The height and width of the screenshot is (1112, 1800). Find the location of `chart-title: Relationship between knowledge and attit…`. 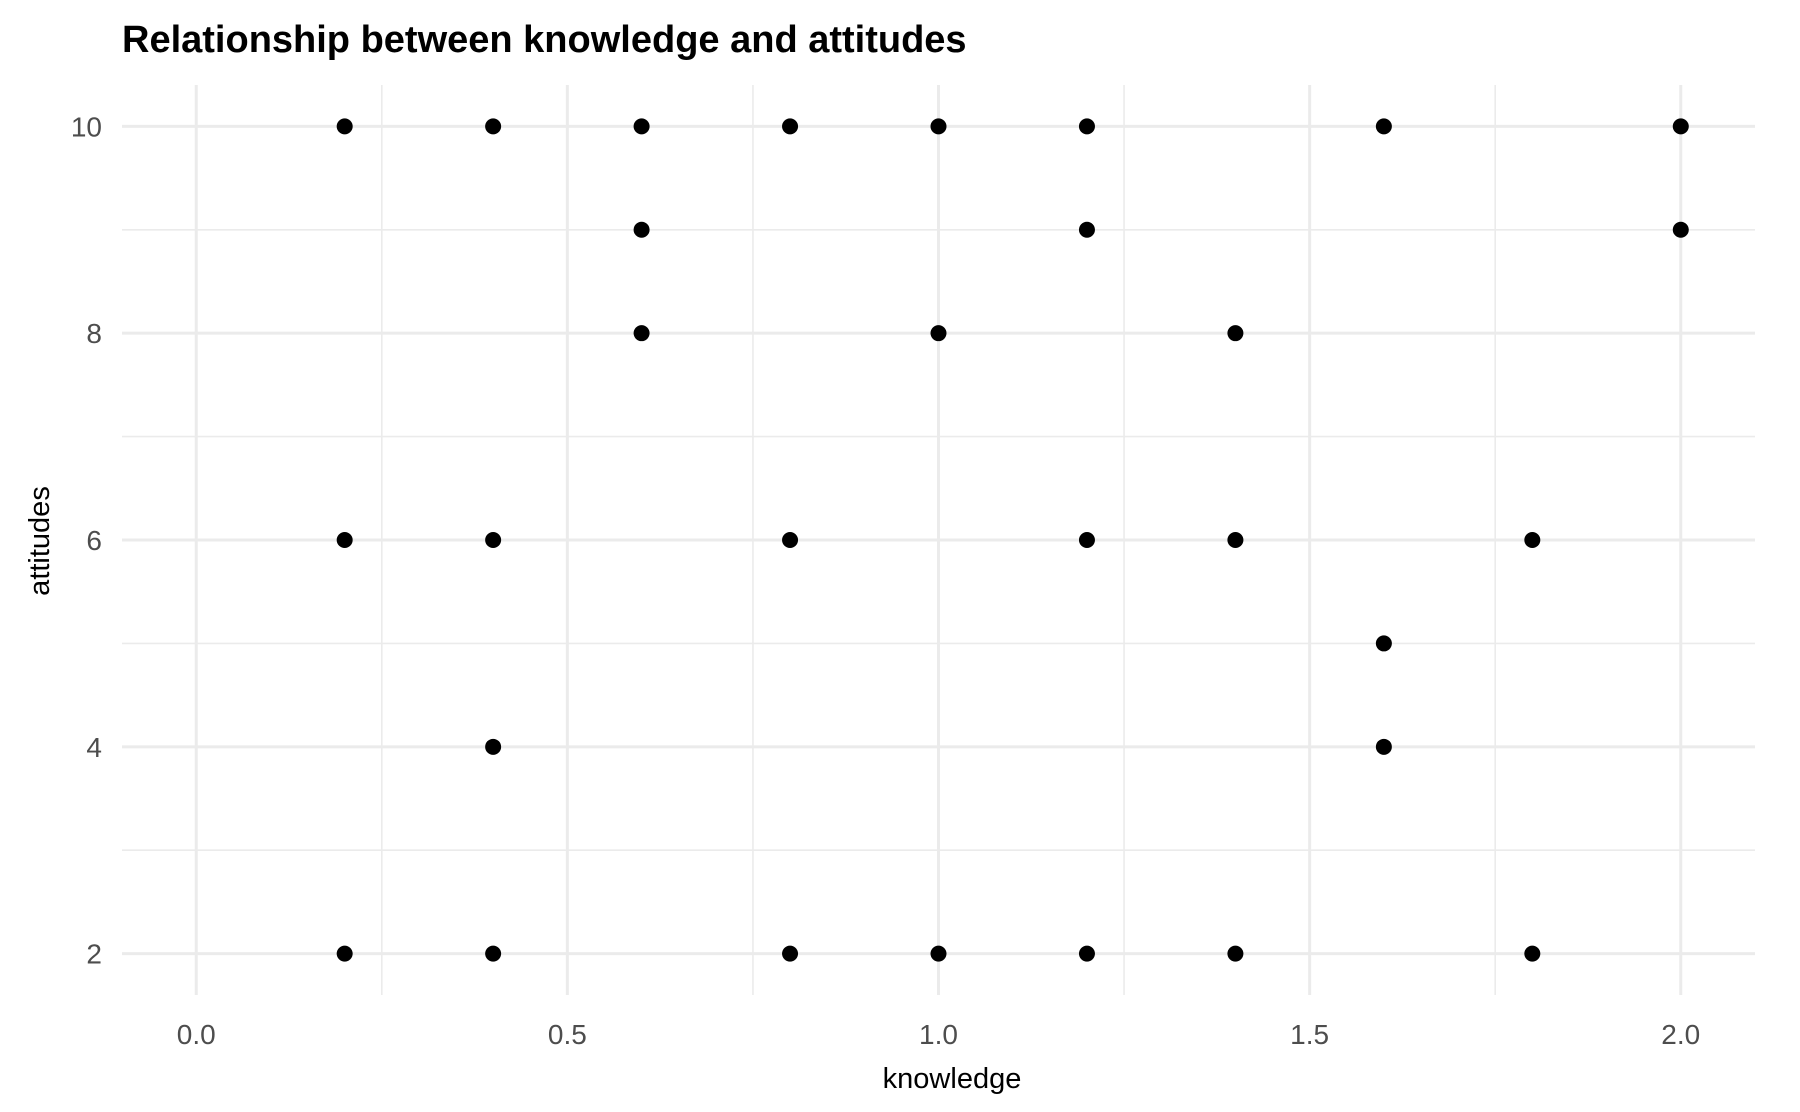

chart-title: Relationship between knowledge and attit… is located at coordinates (544, 40).